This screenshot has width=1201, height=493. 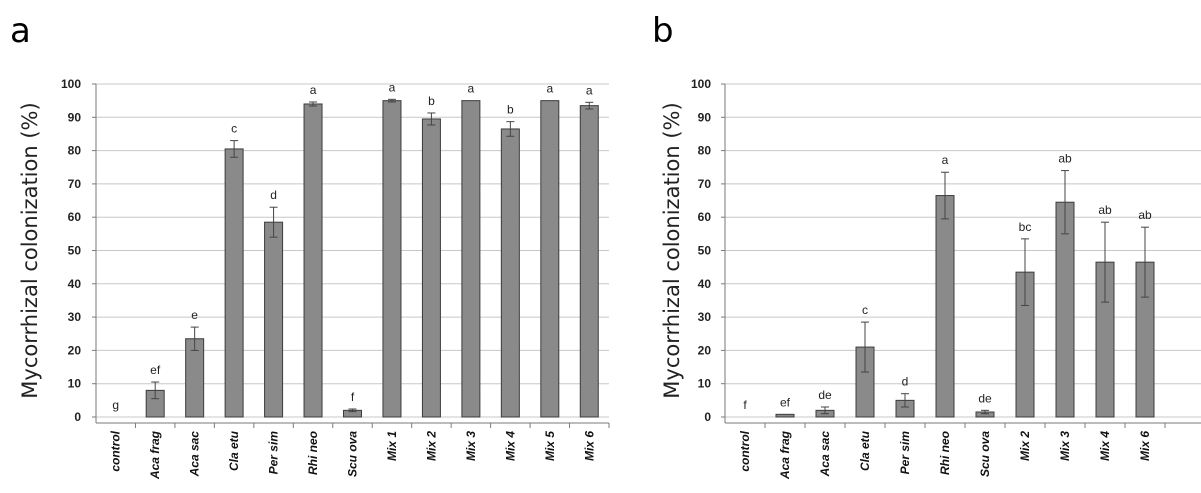 What do you see at coordinates (115, 405) in the screenshot?
I see `significance-label: g` at bounding box center [115, 405].